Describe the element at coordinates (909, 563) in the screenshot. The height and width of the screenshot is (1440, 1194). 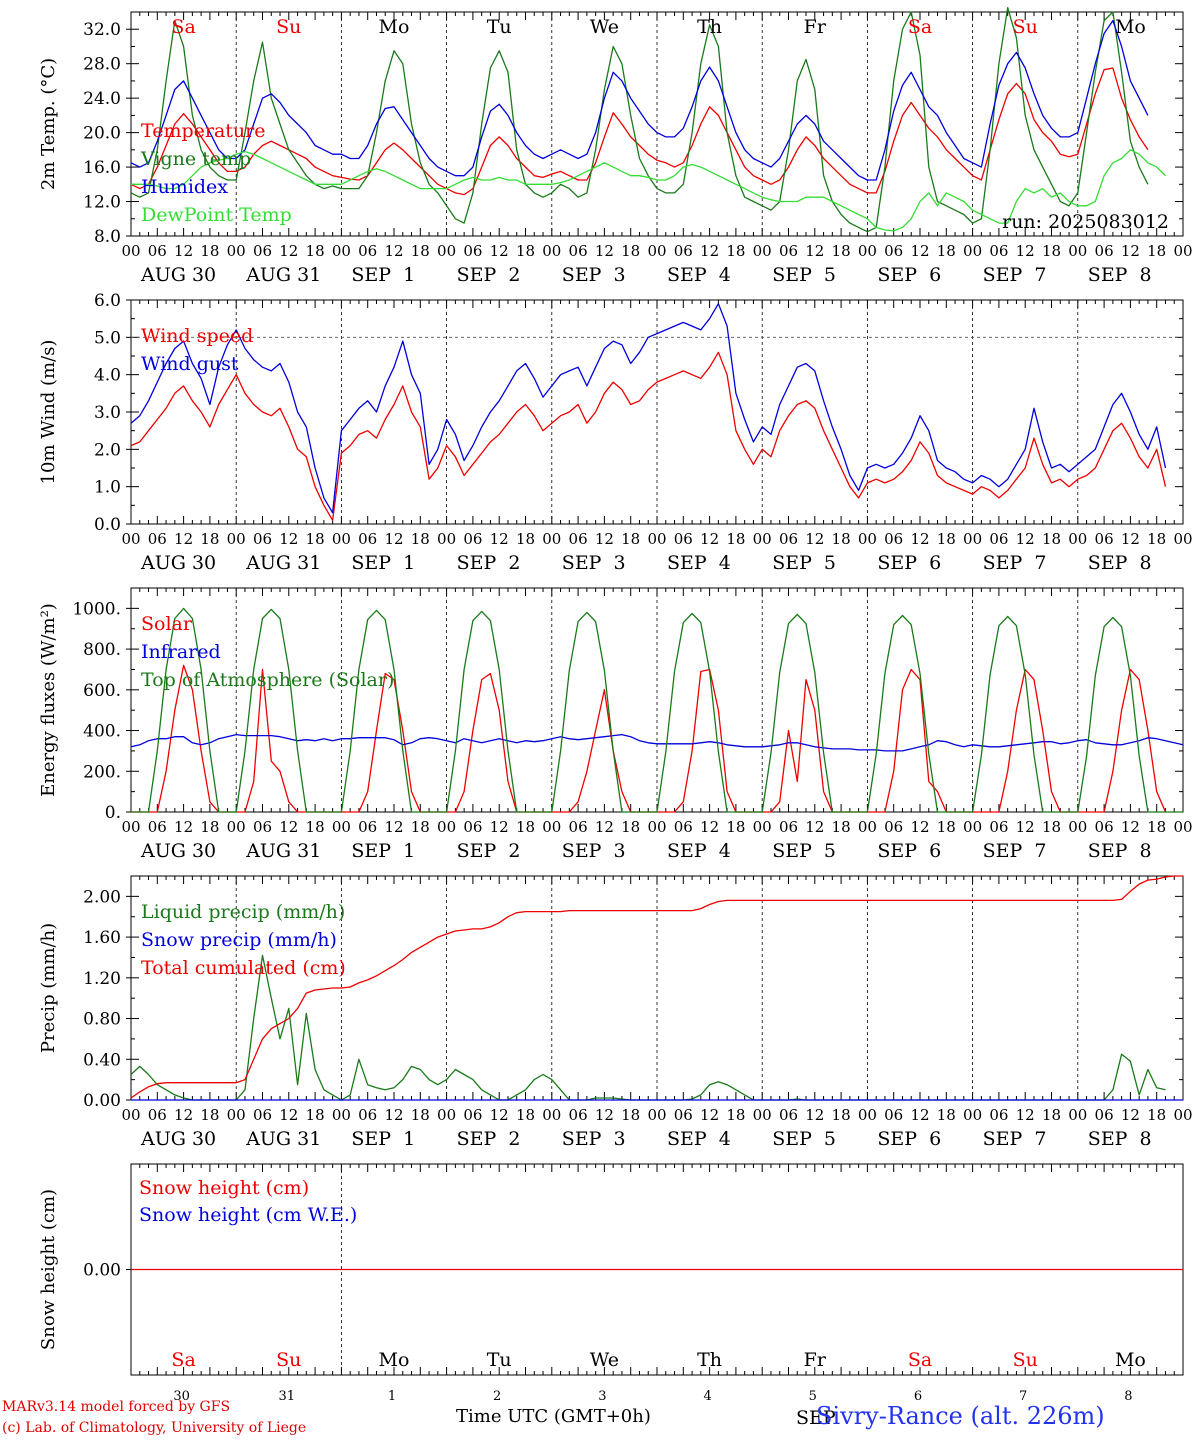
I see `date-label: SEP 6` at that location.